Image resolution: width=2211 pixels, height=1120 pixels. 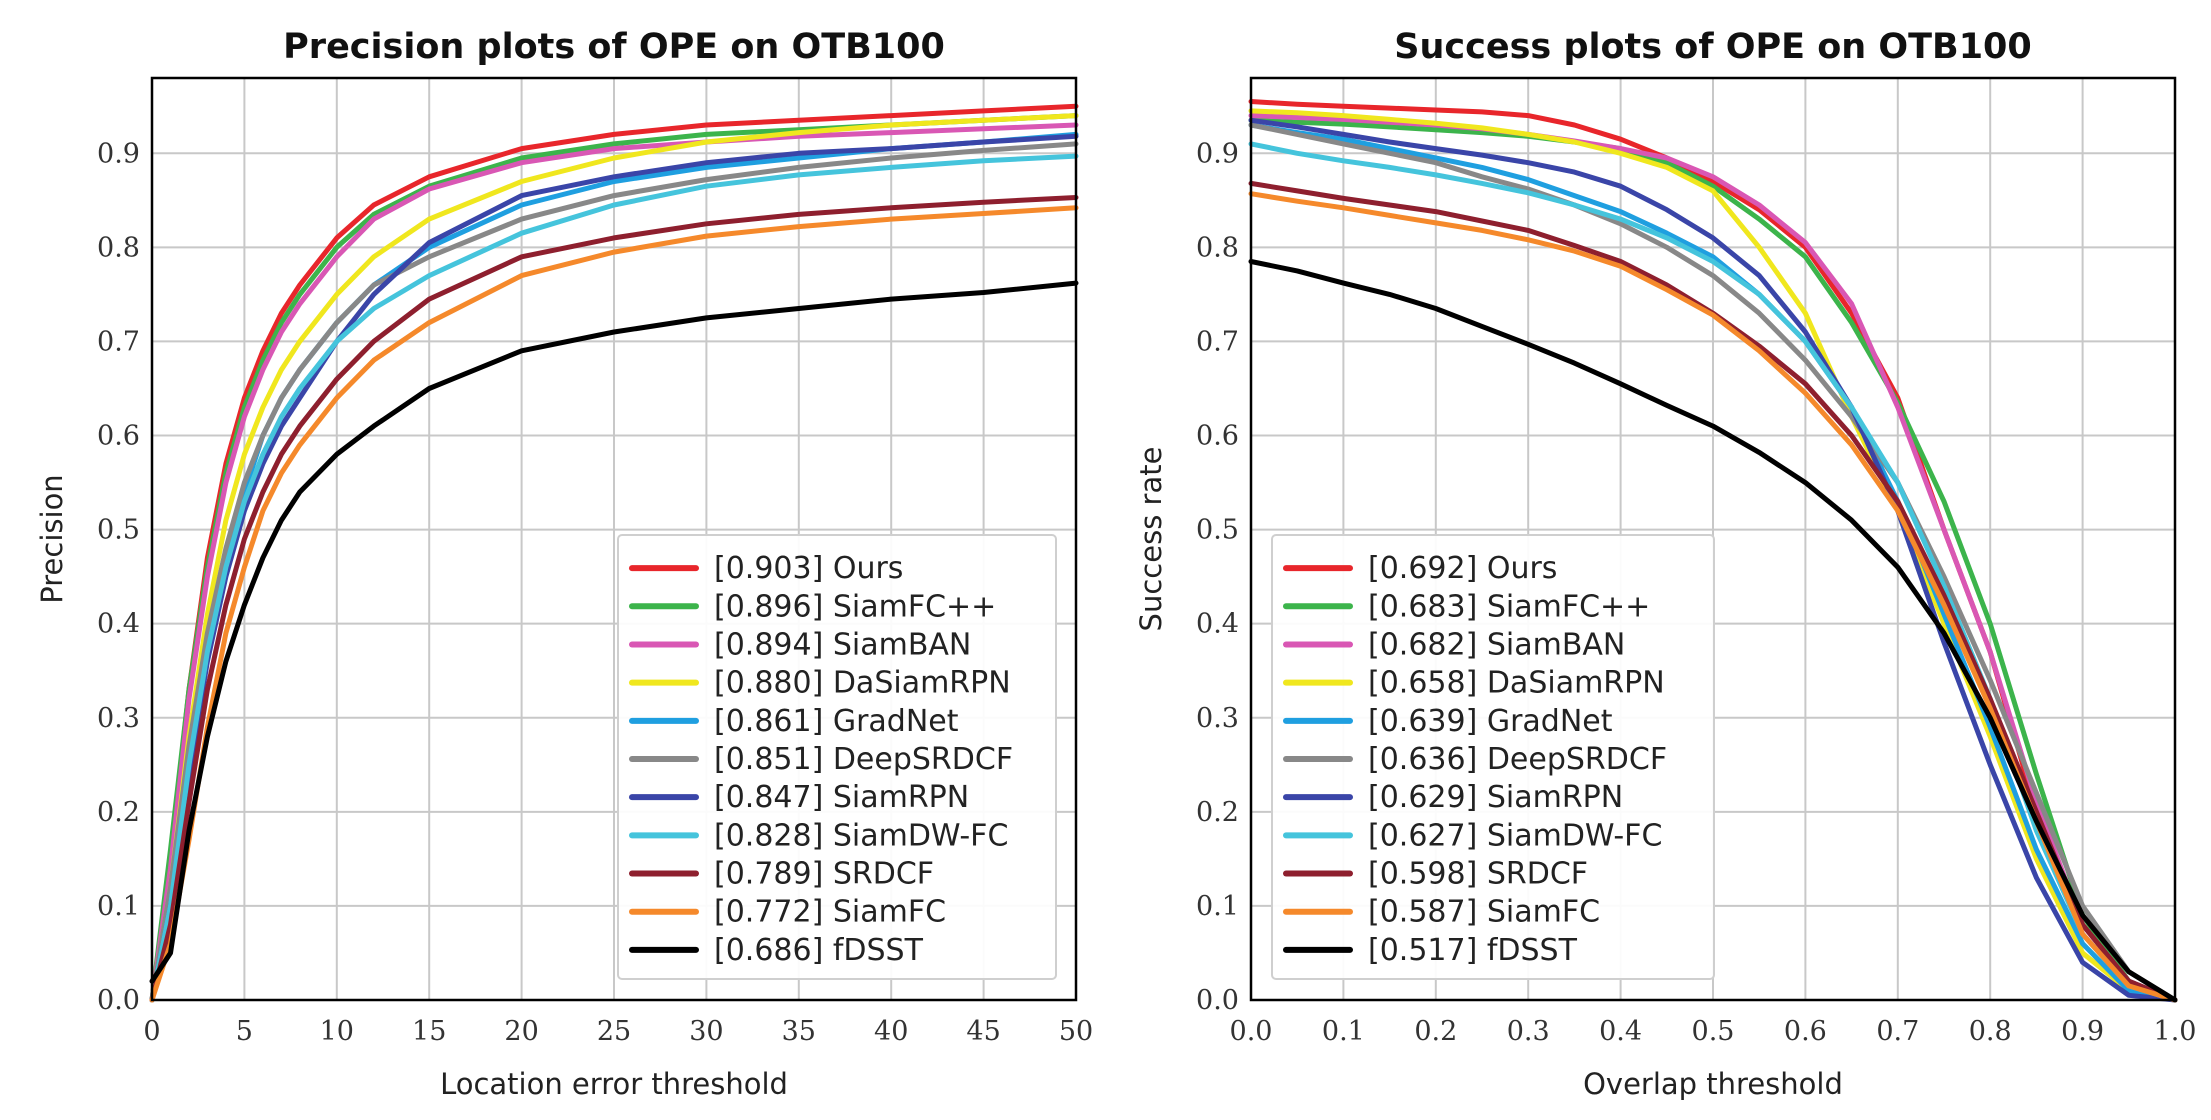 I want to click on legend-entry: [0.692] Ours, so click(x=1462, y=568).